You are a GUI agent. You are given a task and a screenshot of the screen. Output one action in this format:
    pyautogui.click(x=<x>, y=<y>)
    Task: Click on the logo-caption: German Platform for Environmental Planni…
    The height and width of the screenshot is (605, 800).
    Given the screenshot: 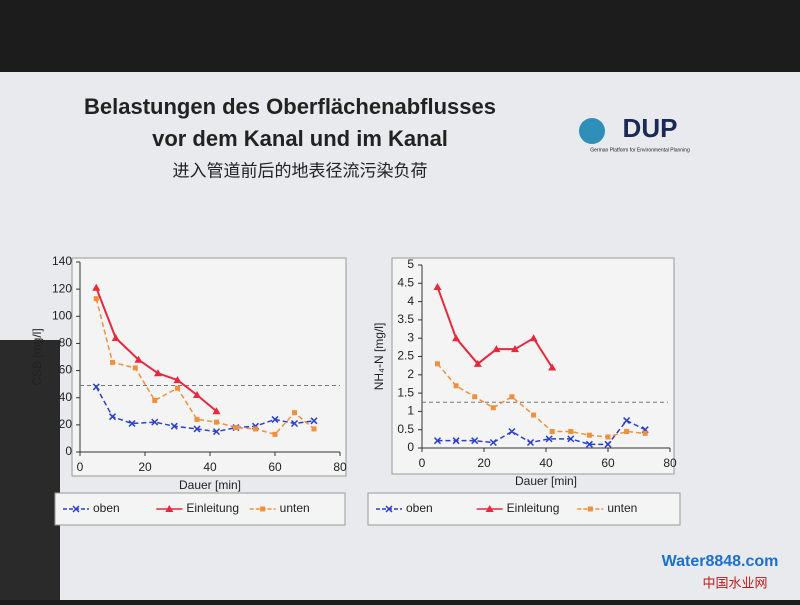 What is the action you would take?
    pyautogui.click(x=640, y=150)
    